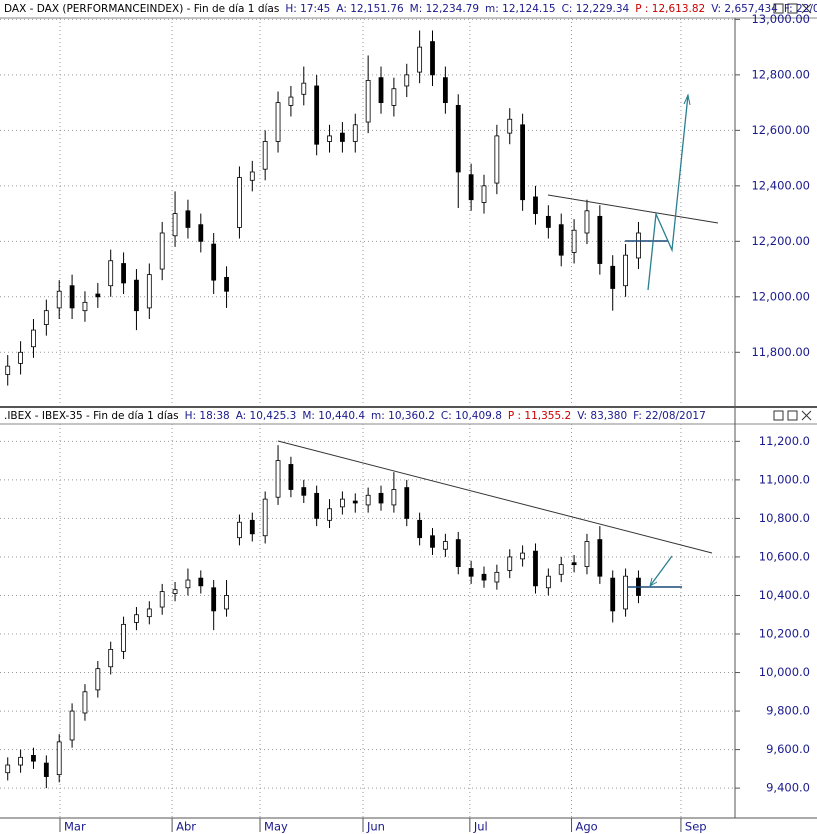  What do you see at coordinates (784, 441) in the screenshot?
I see `y-tick-label: 11,200.0` at bounding box center [784, 441].